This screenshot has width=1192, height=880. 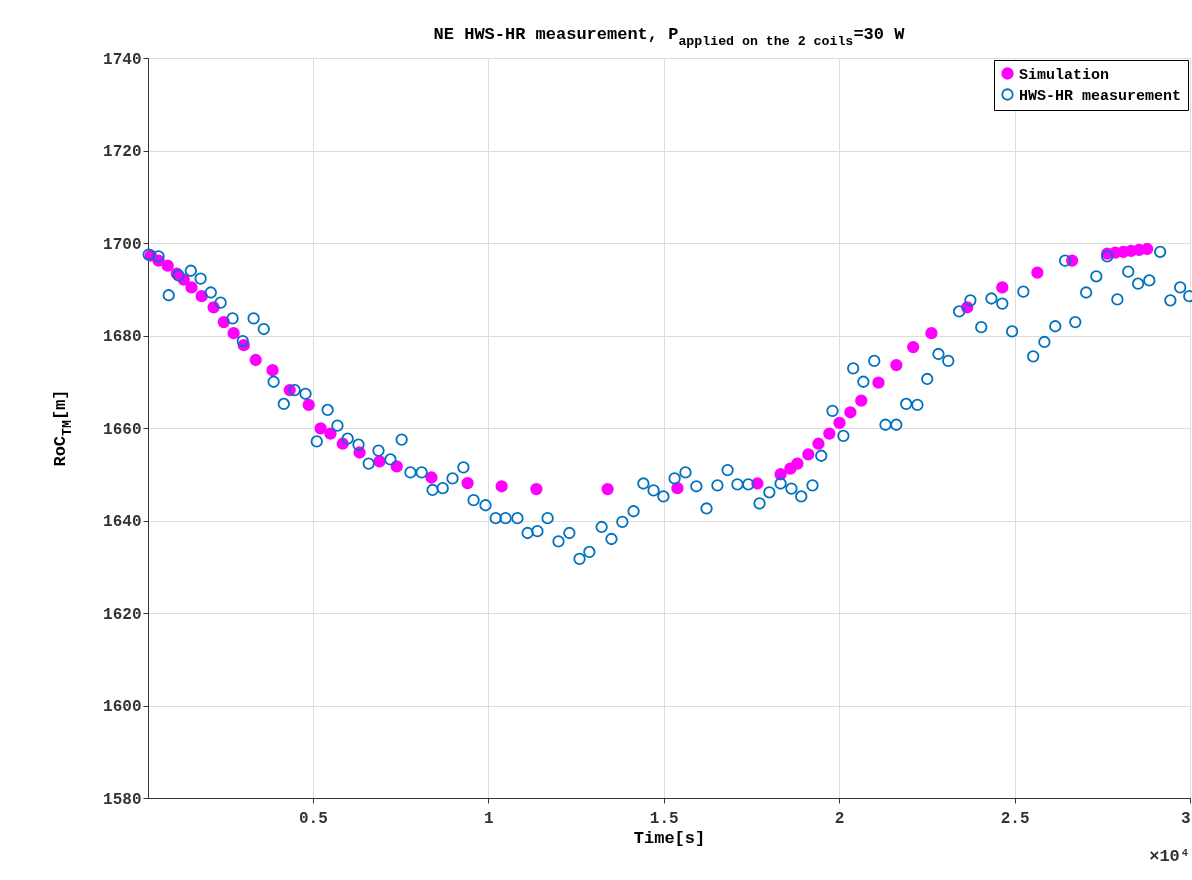 I want to click on text: ×10⁴, so click(x=1169, y=856).